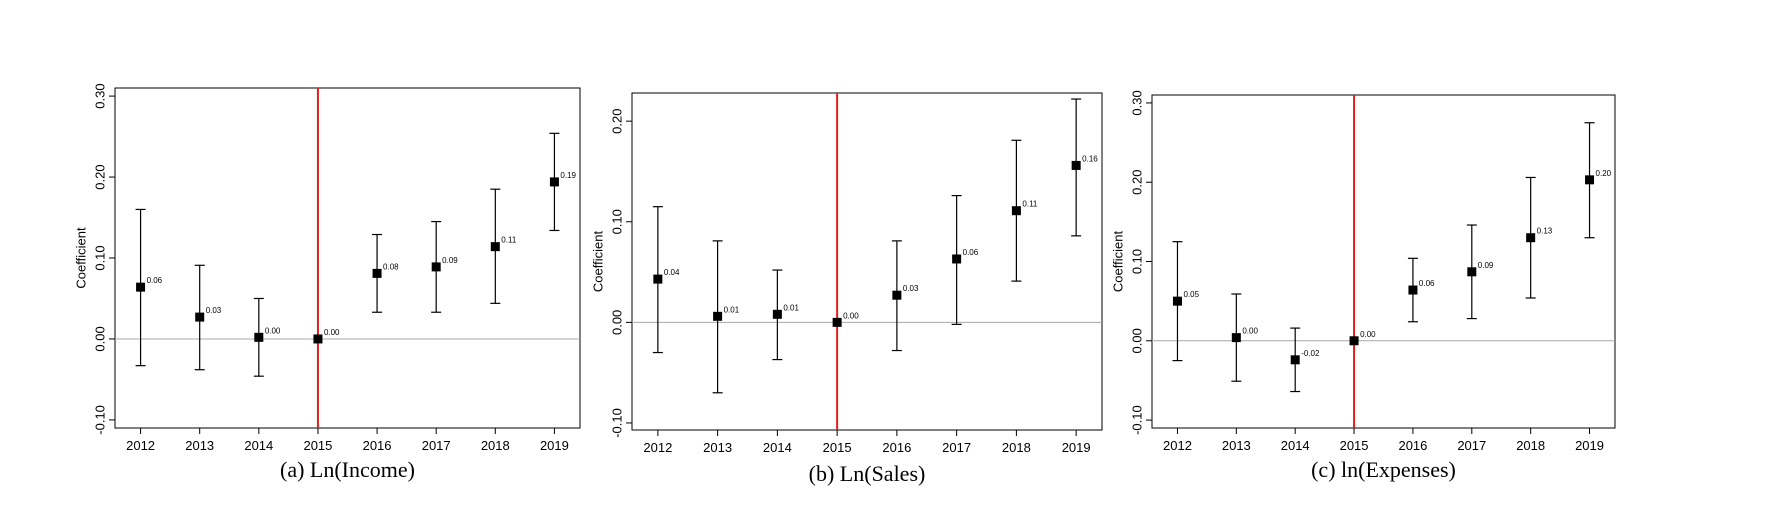  Describe the element at coordinates (1604, 173) in the screenshot. I see `point-label: 0.20` at that location.